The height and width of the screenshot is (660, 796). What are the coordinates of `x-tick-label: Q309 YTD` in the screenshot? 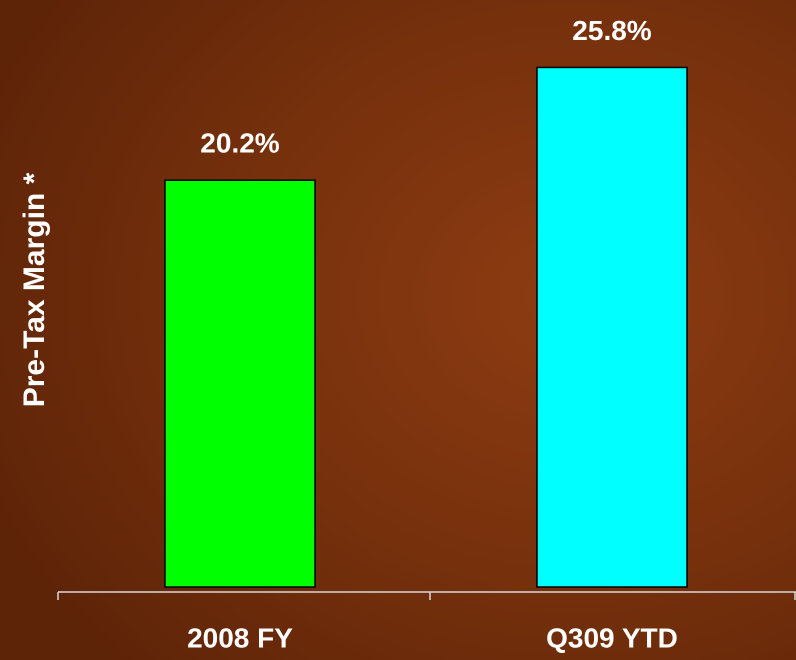 It's located at (612, 637).